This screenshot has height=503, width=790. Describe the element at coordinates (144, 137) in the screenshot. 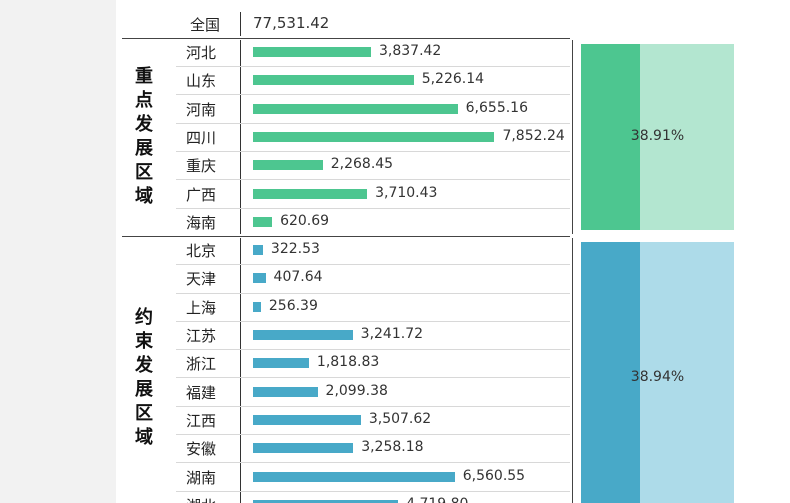

I see `group-label: 重点发展区域` at that location.